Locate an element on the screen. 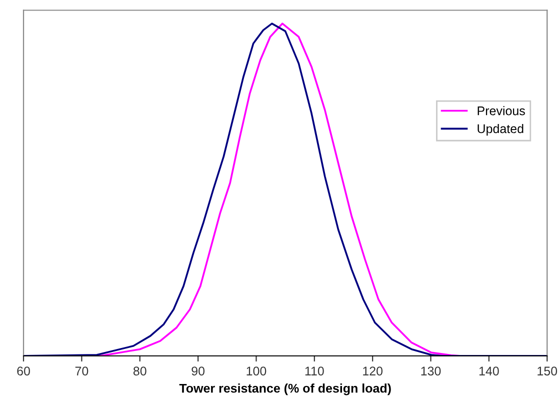 The image size is (560, 410). x-tick-label: 100 is located at coordinates (256, 371).